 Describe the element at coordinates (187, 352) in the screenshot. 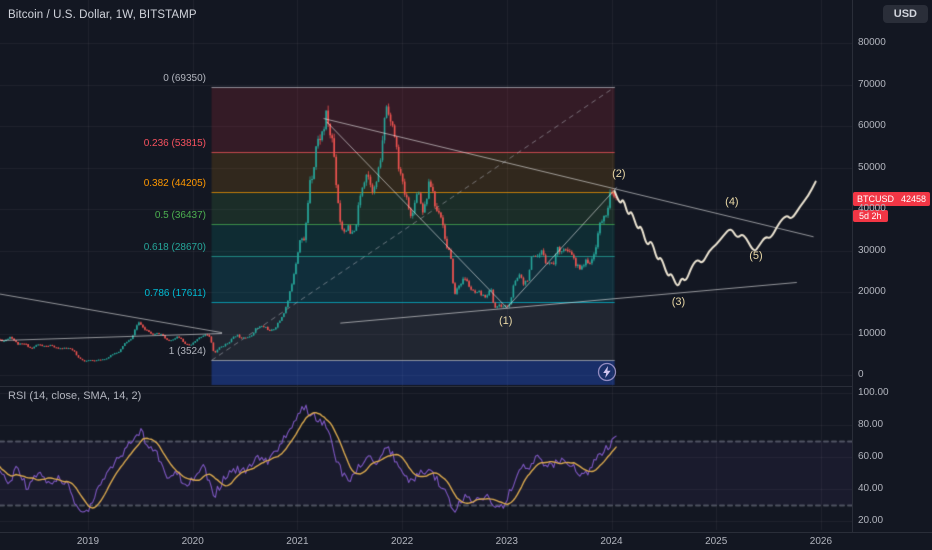

I see `fib-level-label: 1 (3524)` at that location.